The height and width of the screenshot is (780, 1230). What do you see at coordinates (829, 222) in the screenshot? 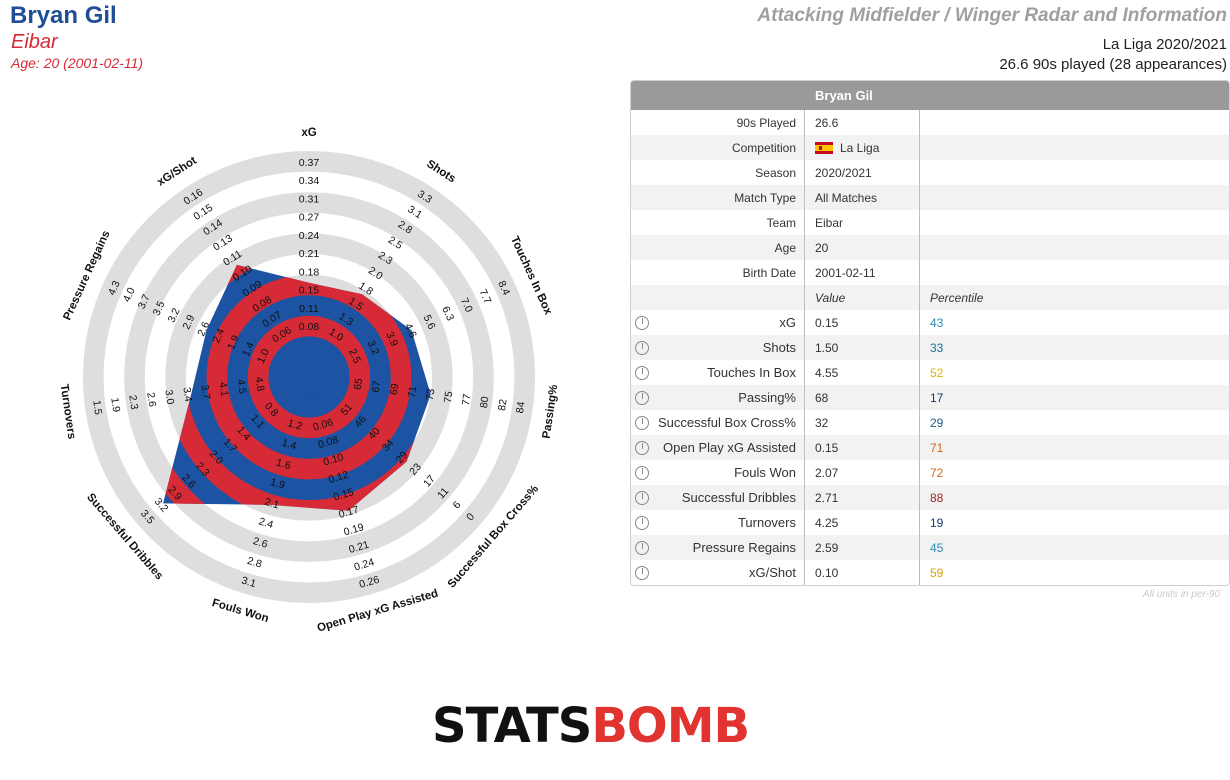
I see `row-value-text: Eibar` at bounding box center [829, 222].